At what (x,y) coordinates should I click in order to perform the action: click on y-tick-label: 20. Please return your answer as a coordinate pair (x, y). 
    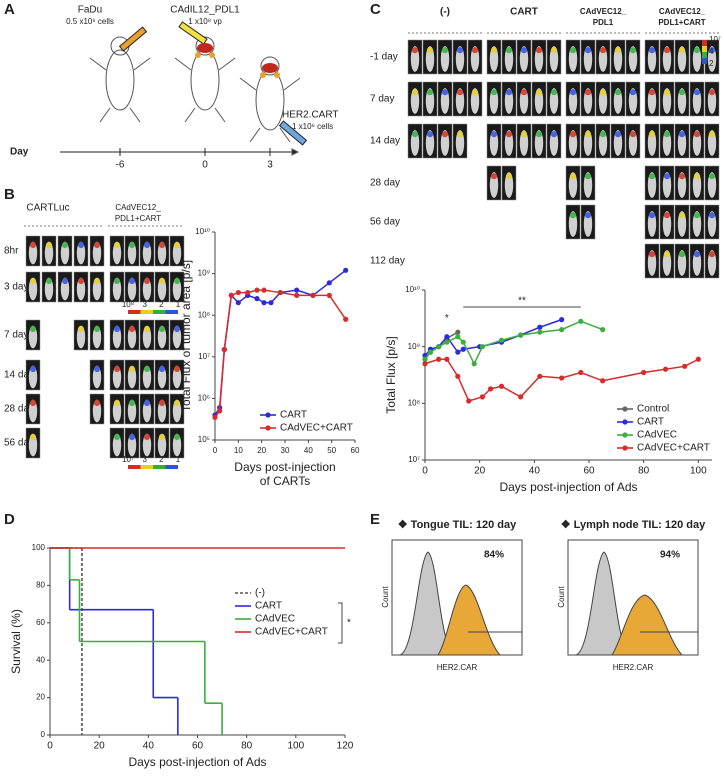
    Looking at the image, I should click on (40, 697).